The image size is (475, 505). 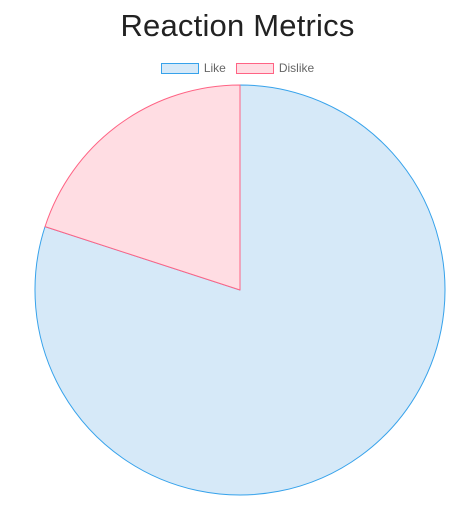 I want to click on legend-swatch-dislike, so click(x=254, y=68).